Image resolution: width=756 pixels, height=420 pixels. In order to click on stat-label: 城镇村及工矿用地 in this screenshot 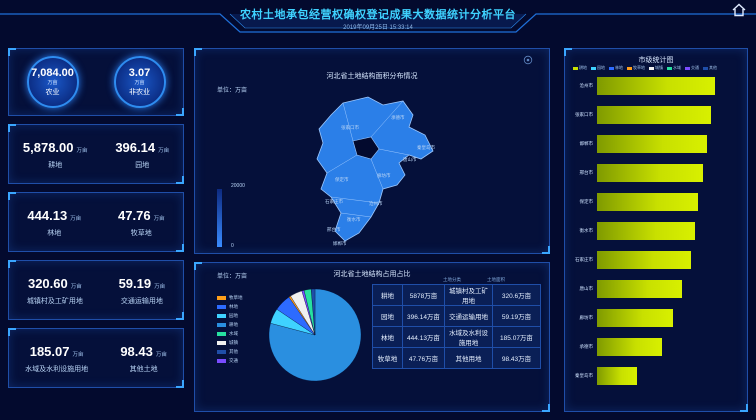, I will do `click(54, 301)`.